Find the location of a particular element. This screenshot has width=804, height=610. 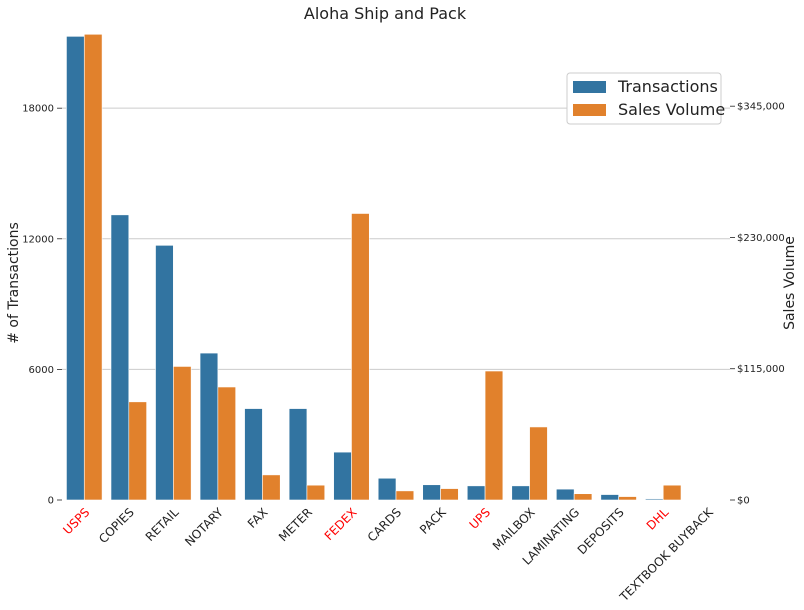

left-tick-label: 0 is located at coordinates (51, 501).